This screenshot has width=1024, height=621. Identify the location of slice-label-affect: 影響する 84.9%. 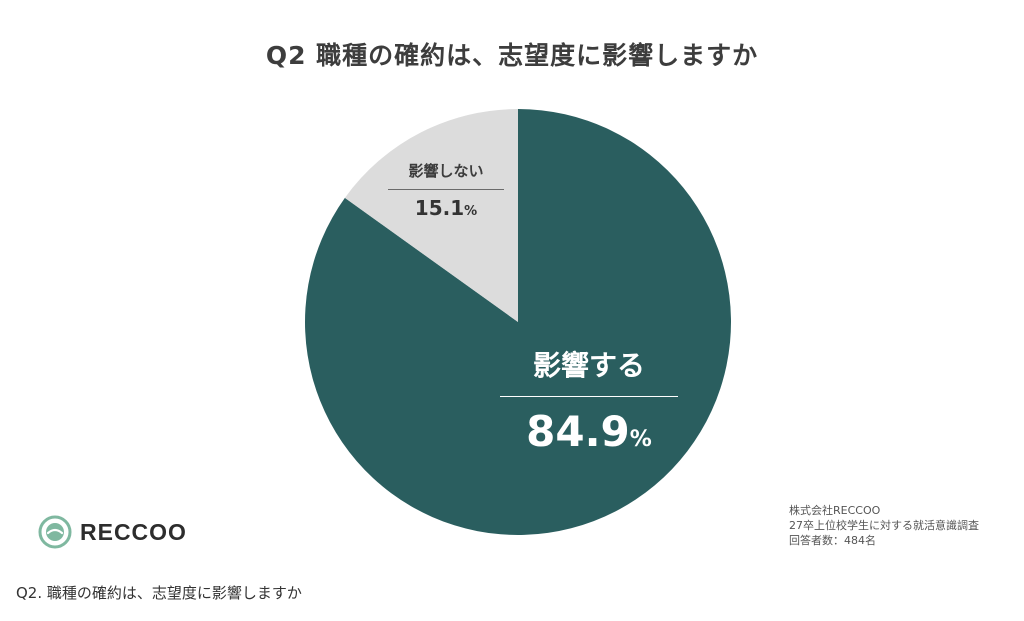
(589, 400).